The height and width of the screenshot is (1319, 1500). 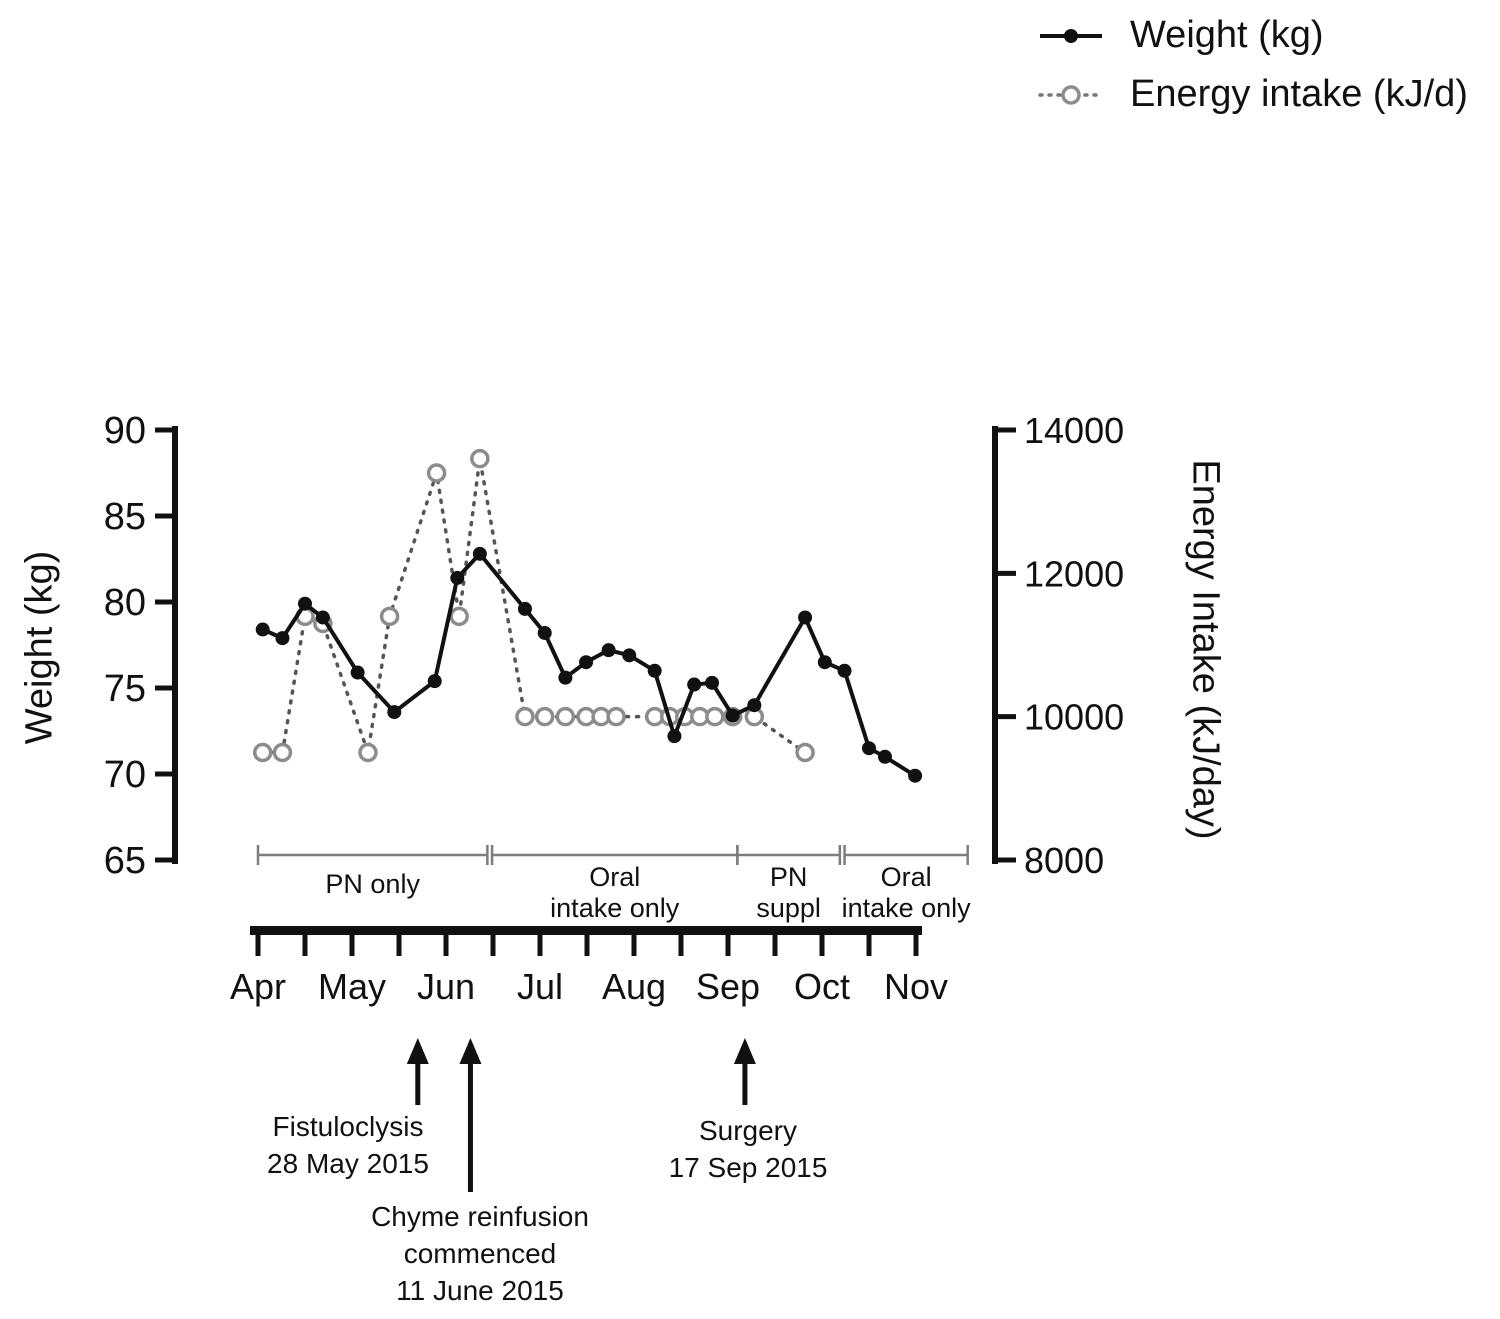 I want to click on energy-intake-line, so click(x=533, y=606).